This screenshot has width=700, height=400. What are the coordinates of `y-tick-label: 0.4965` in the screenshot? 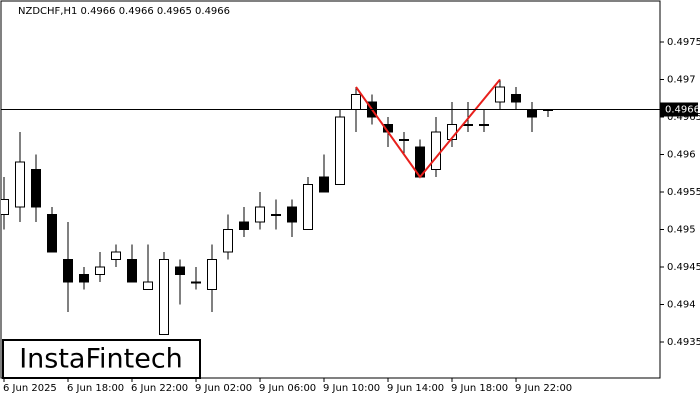 It's located at (683, 117).